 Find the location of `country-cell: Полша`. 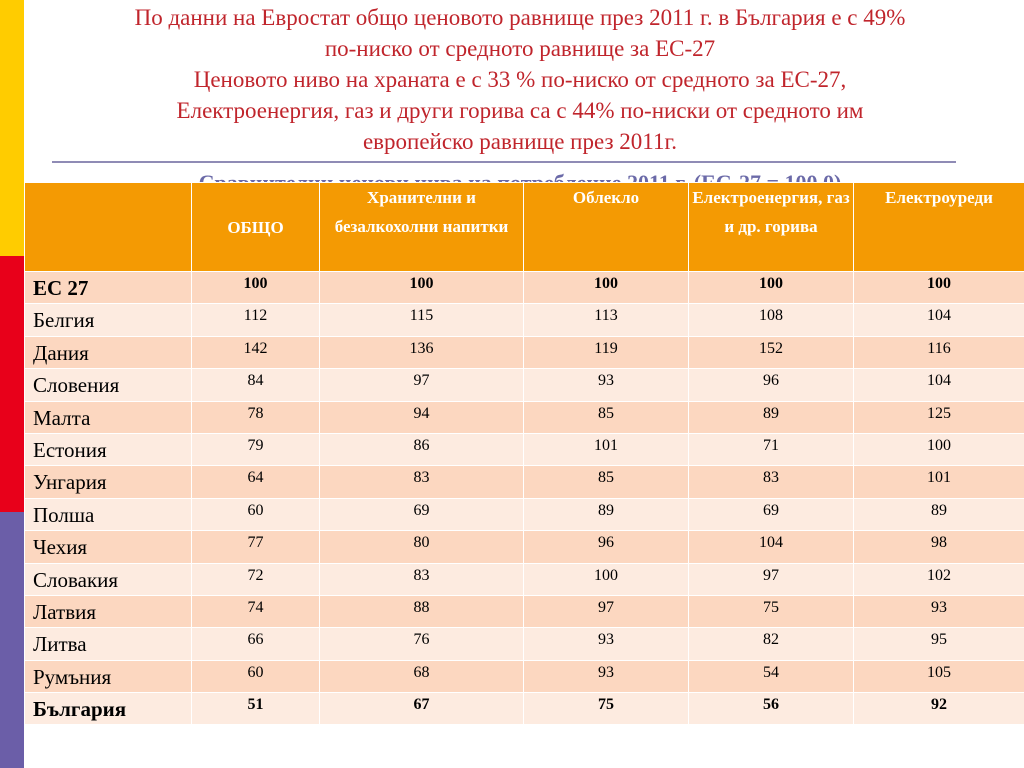

country-cell: Полша is located at coordinates (108, 514).